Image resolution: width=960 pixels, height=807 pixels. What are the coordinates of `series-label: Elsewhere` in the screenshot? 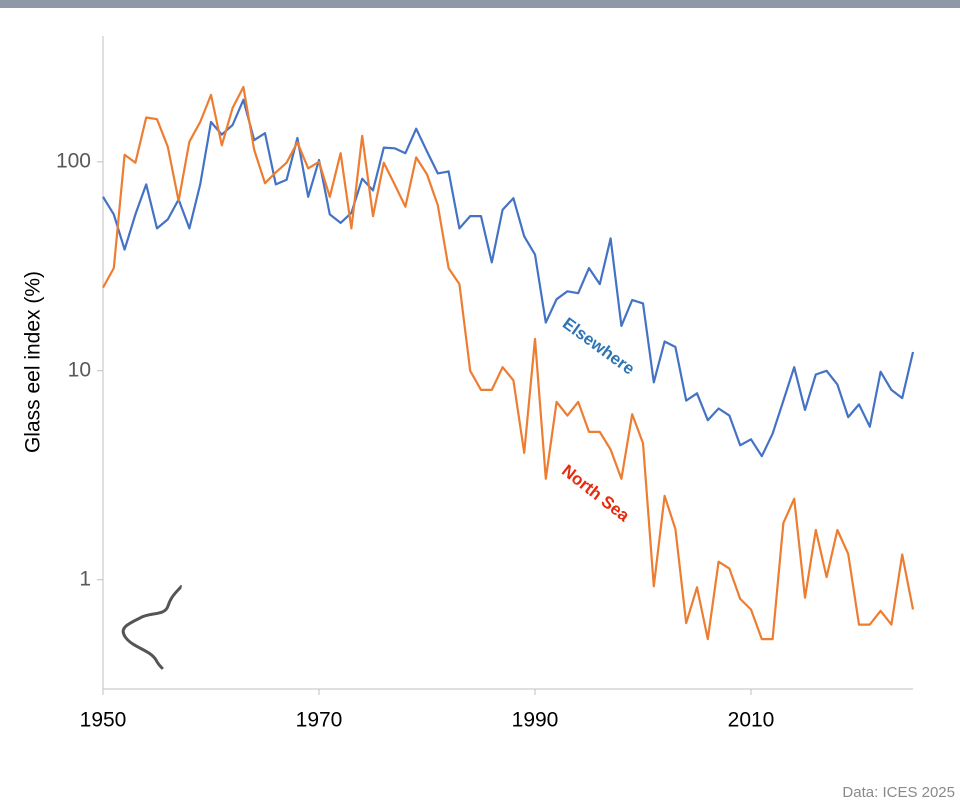 It's located at (598, 346).